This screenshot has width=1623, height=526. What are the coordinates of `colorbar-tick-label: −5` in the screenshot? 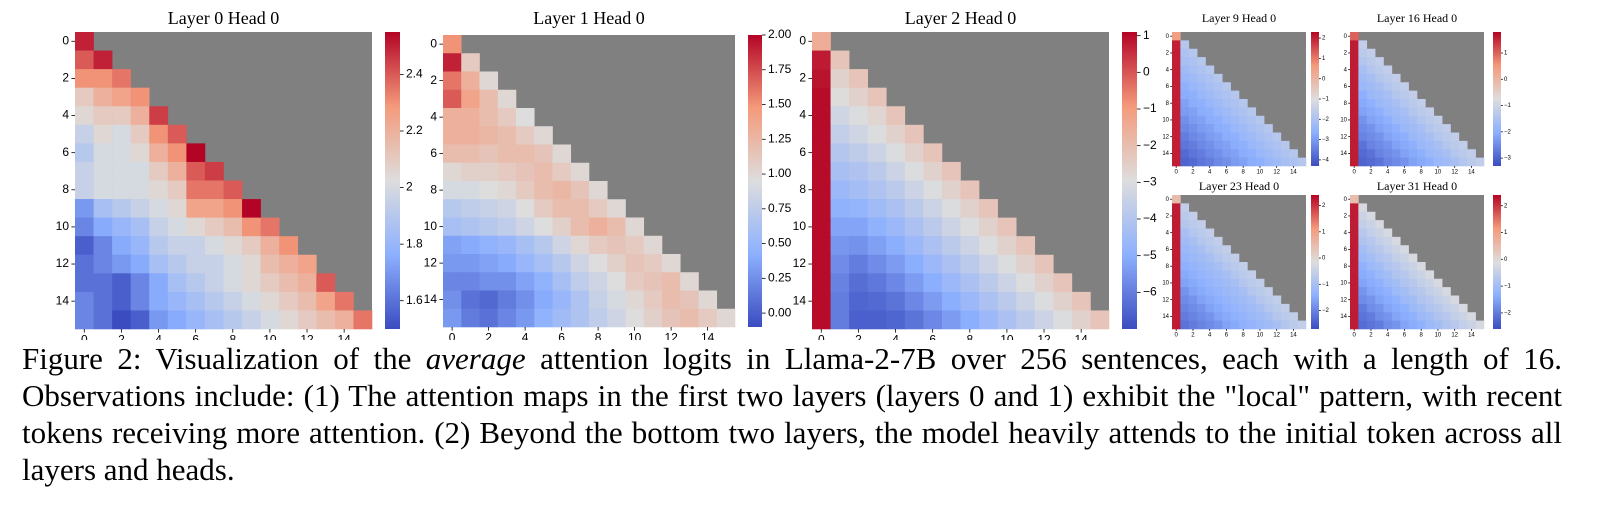 It's located at (1150, 255).